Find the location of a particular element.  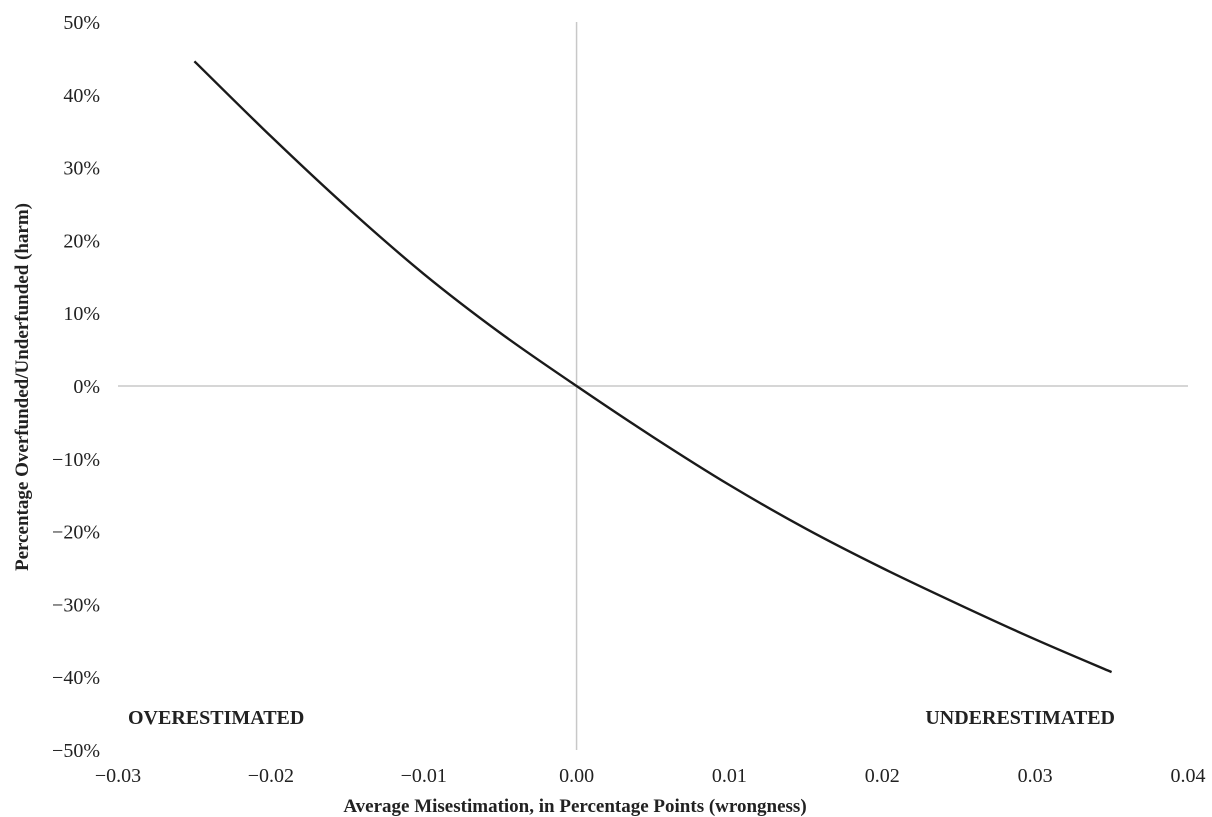

y-tick-label: 30% is located at coordinates (81, 169).